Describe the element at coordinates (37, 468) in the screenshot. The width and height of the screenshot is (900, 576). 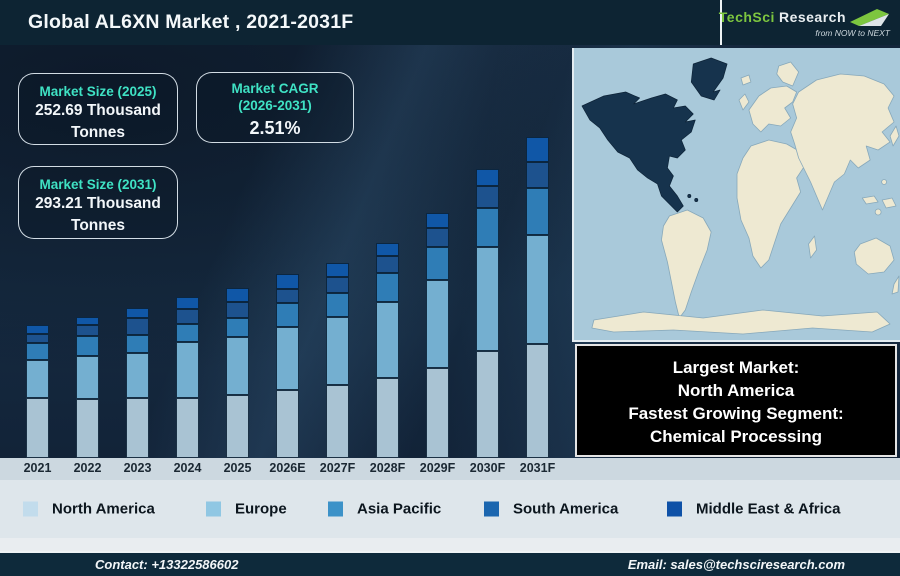
I see `x-axis-label: 2021` at that location.